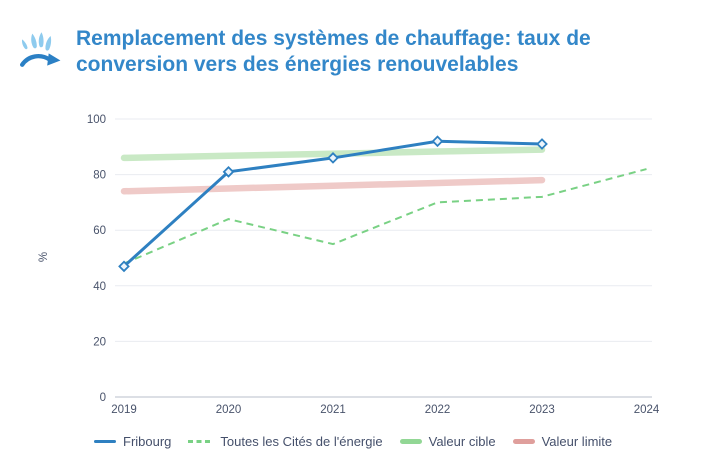 The height and width of the screenshot is (474, 718). I want to click on y-tick-100: 100, so click(96, 120).